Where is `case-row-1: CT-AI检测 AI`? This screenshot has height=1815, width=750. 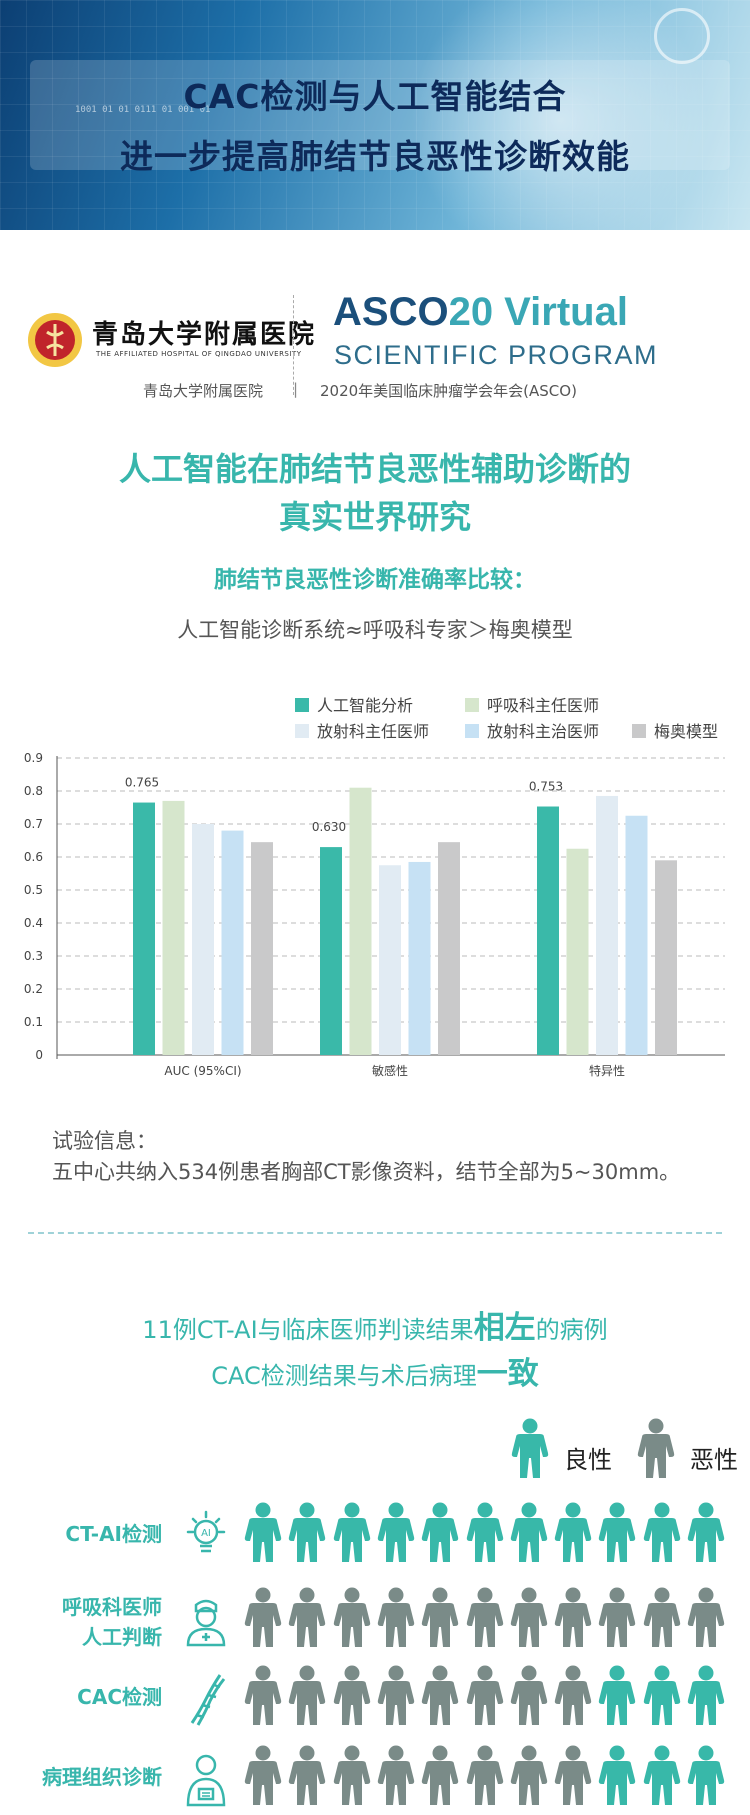
case-row-1: CT-AI检测 AI is located at coordinates (375, 1537).